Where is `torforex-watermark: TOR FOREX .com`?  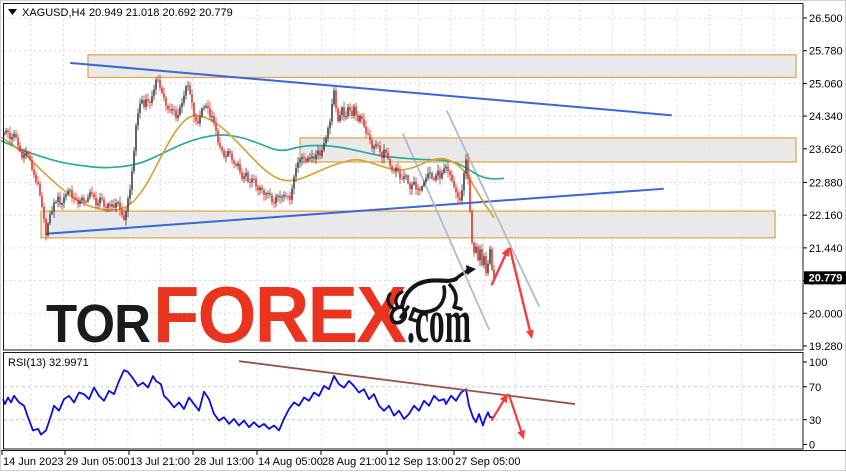
torforex-watermark: TOR FOREX .com is located at coordinates (261, 312).